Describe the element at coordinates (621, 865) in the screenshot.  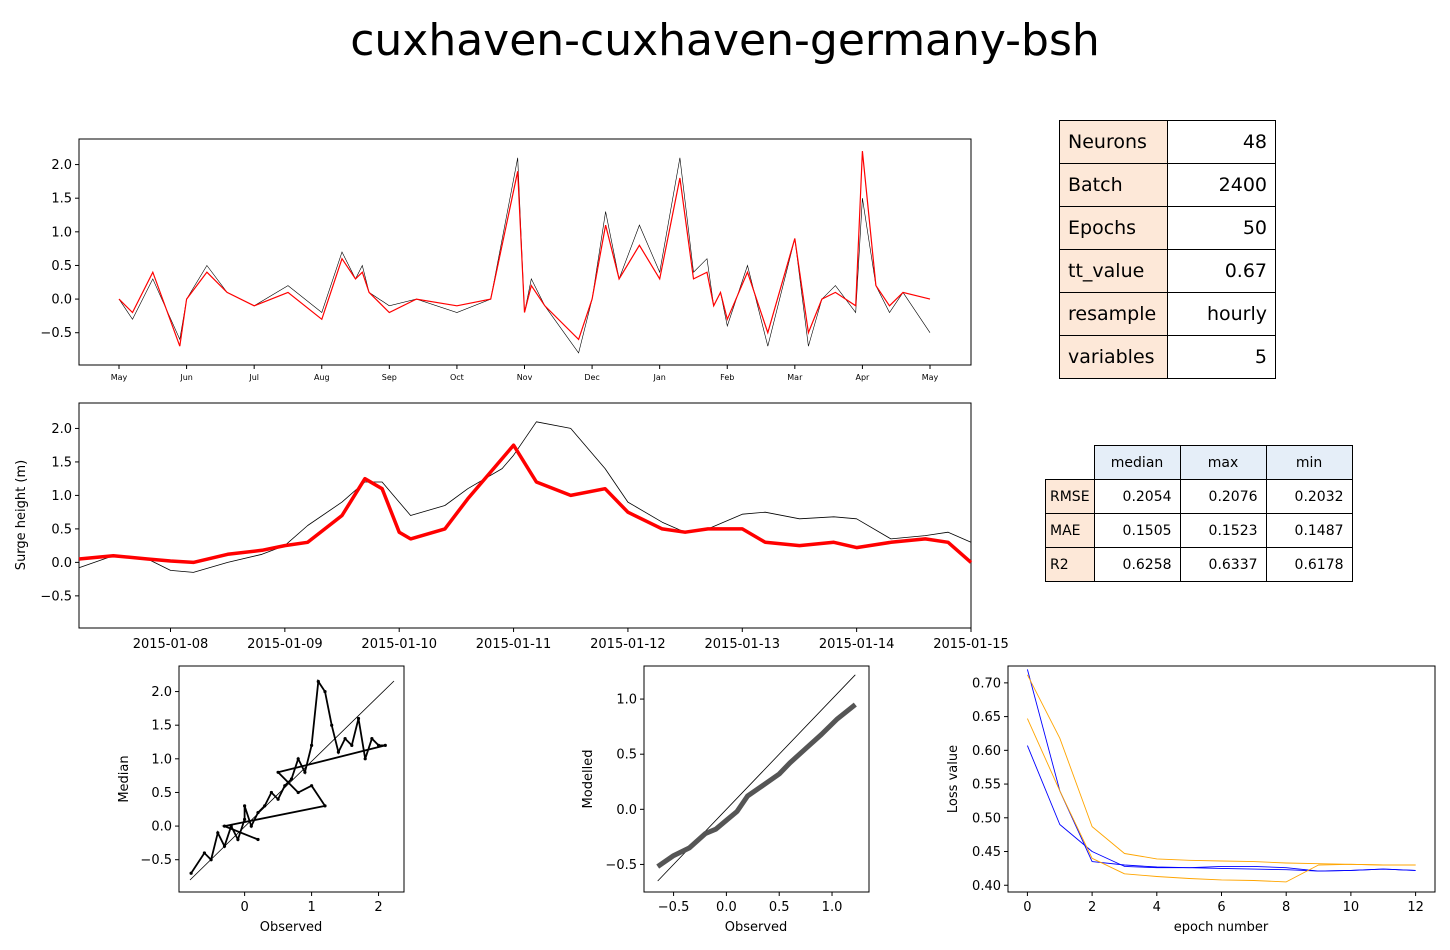
I see `qq-y-tick-label: −0.5` at that location.